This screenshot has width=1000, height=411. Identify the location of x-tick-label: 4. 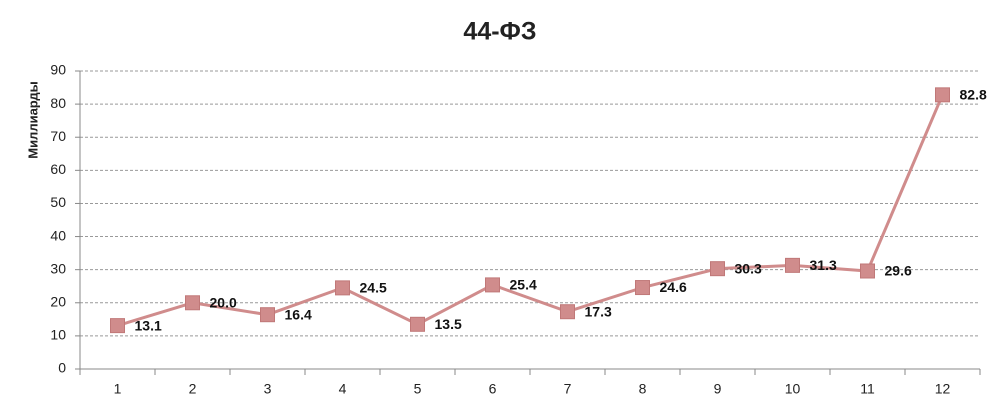
(343, 389).